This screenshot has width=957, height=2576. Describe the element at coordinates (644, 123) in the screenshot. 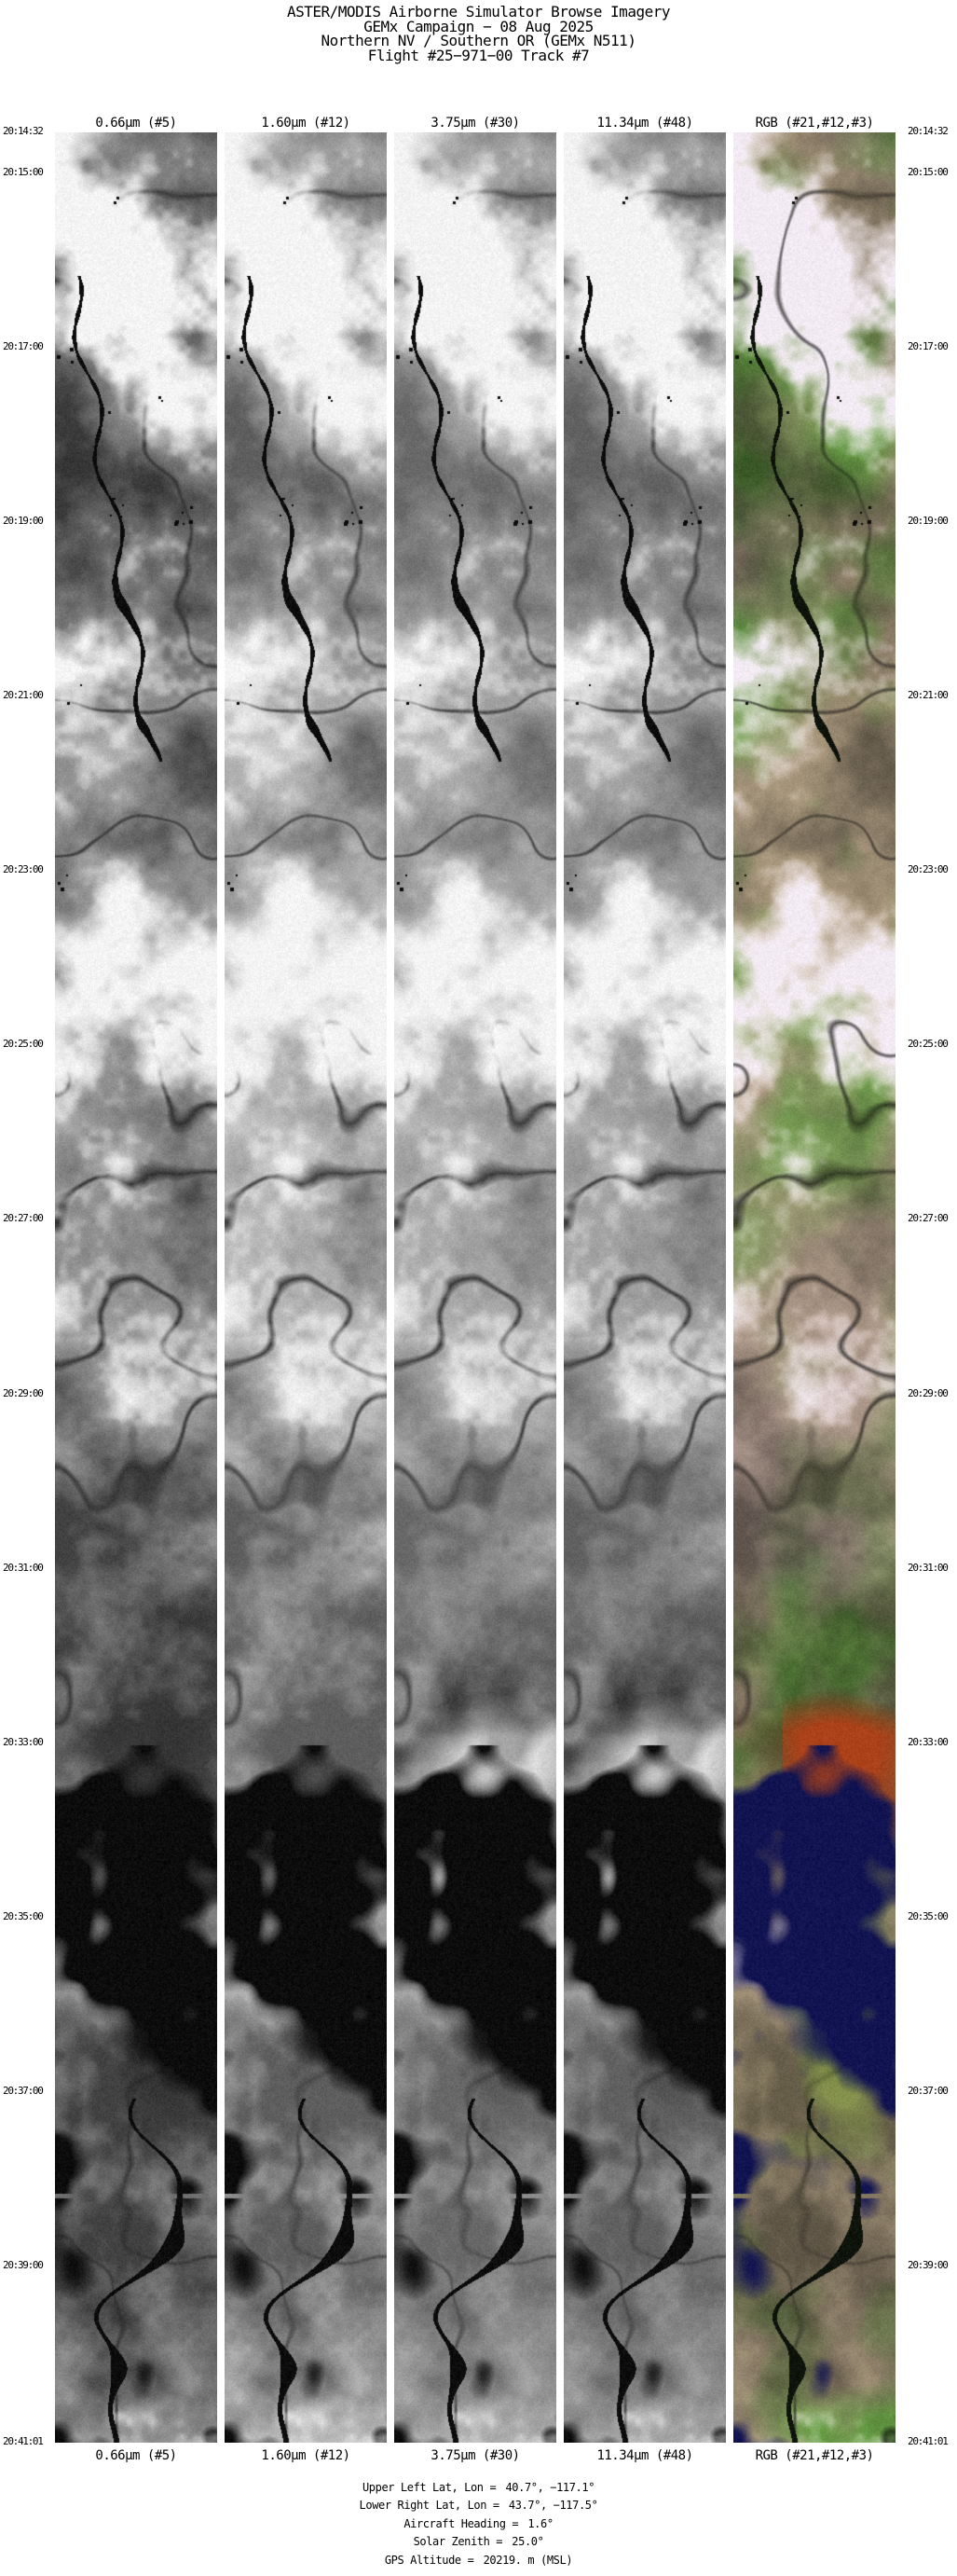

I see `band-label-top-3: 11.34μm (#48)` at that location.